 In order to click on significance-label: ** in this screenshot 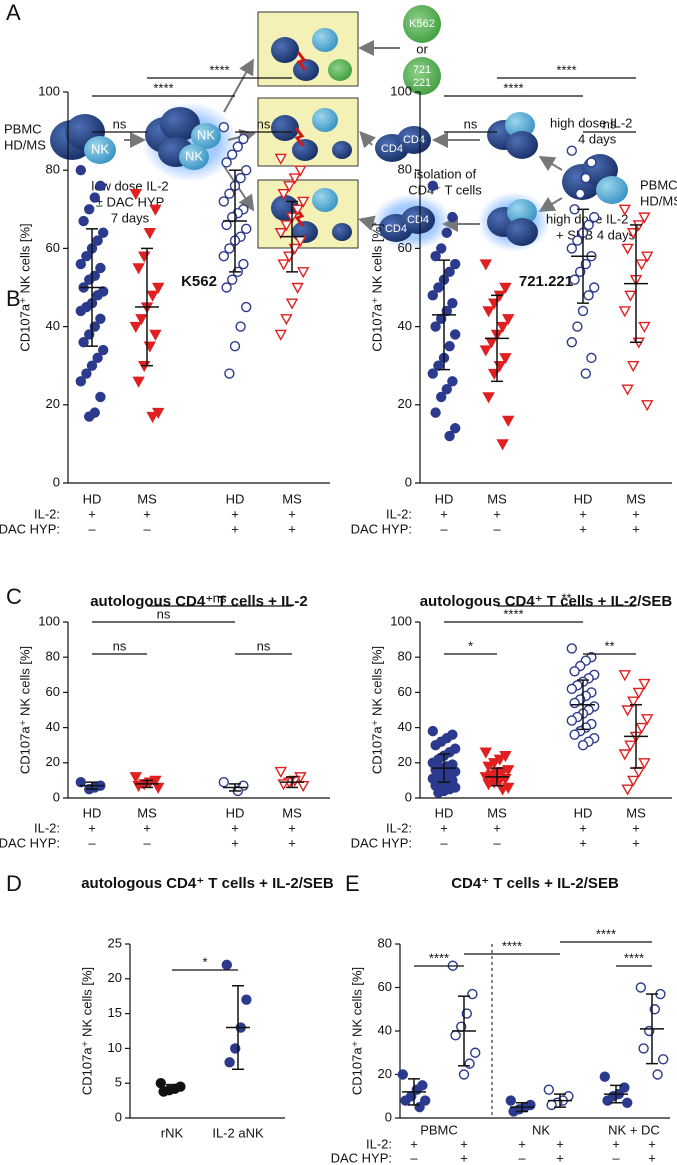, I will do `click(609, 645)`.